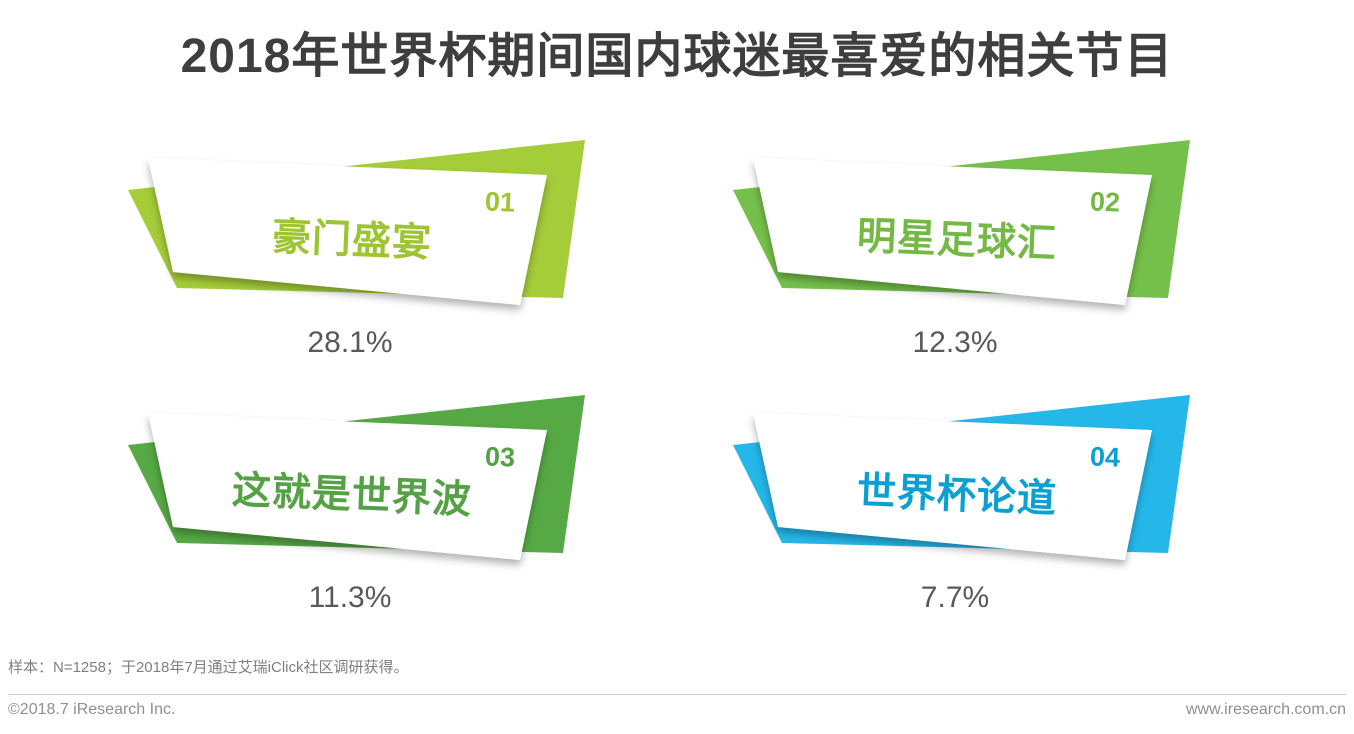  I want to click on card-4-rank-label: 04, so click(1104, 456).